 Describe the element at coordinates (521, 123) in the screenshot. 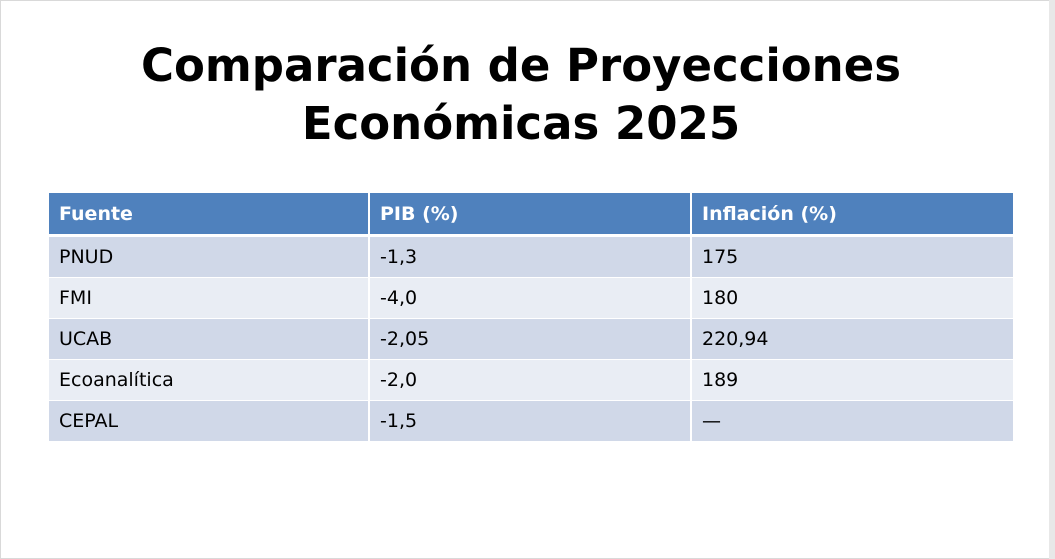

I see `slide-title-line-2: Económicas 2025` at that location.